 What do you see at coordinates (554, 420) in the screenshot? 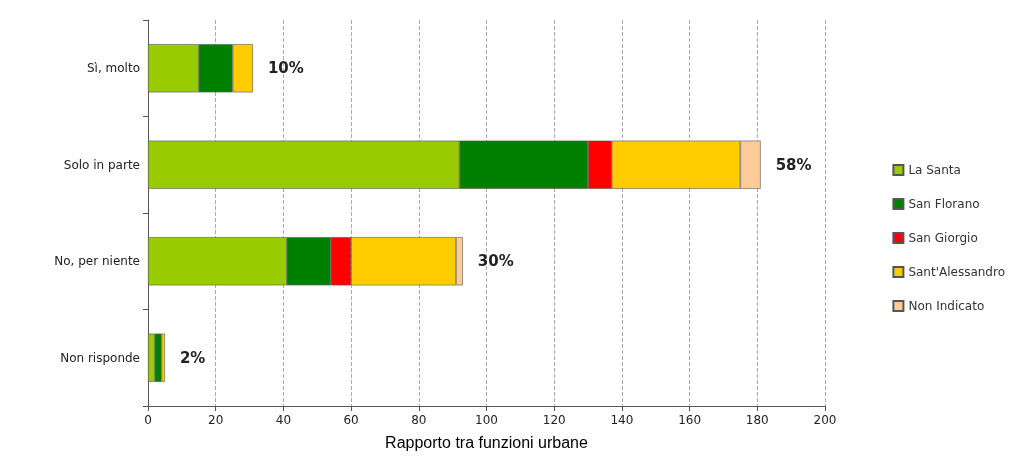
I see `x-tick-label: 120` at bounding box center [554, 420].